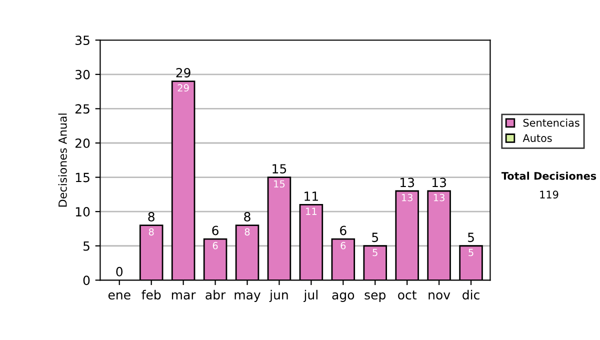 The height and width of the screenshot is (340, 600). Describe the element at coordinates (343, 297) in the screenshot. I see `x-tick-label: ago` at that location.